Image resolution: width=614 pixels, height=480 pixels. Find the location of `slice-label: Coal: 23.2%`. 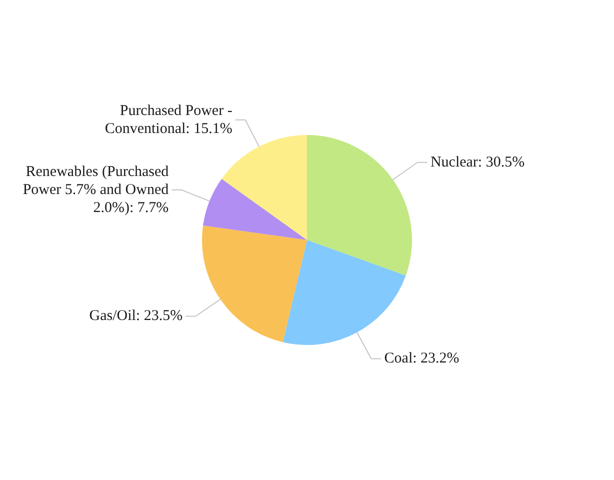

slice-label: Coal: 23.2% is located at coordinates (422, 358).